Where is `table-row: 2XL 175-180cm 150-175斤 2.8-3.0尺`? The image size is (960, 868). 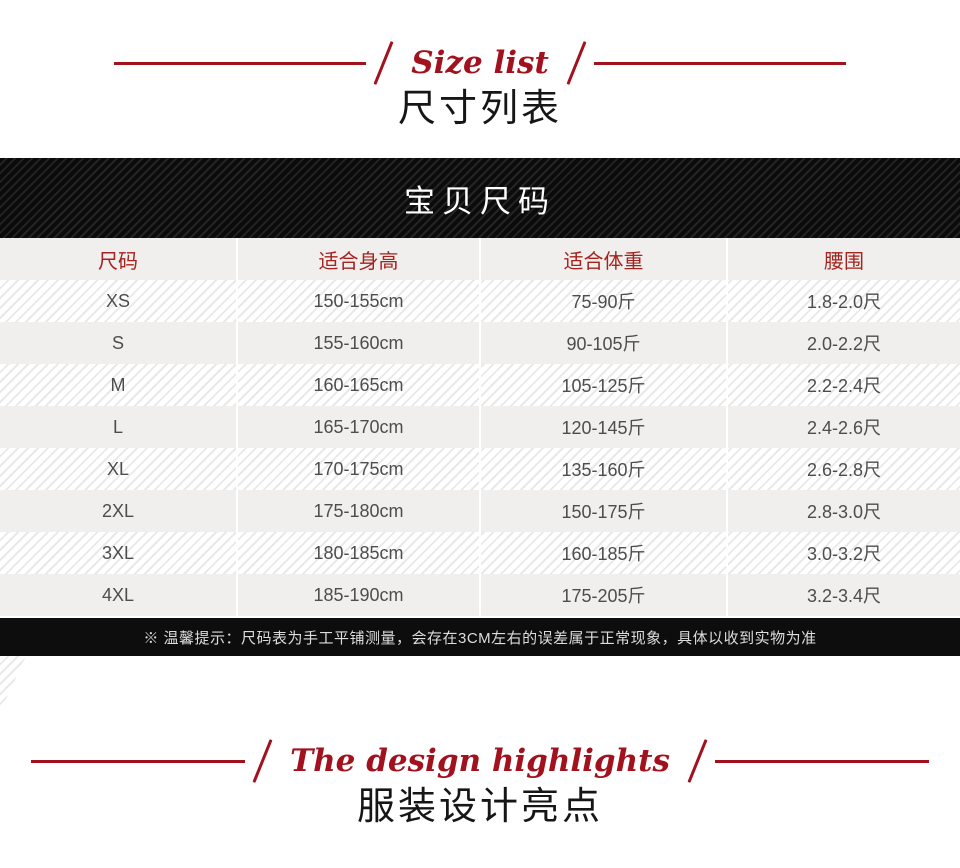 table-row: 2XL 175-180cm 150-175斤 2.8-3.0尺 is located at coordinates (480, 511).